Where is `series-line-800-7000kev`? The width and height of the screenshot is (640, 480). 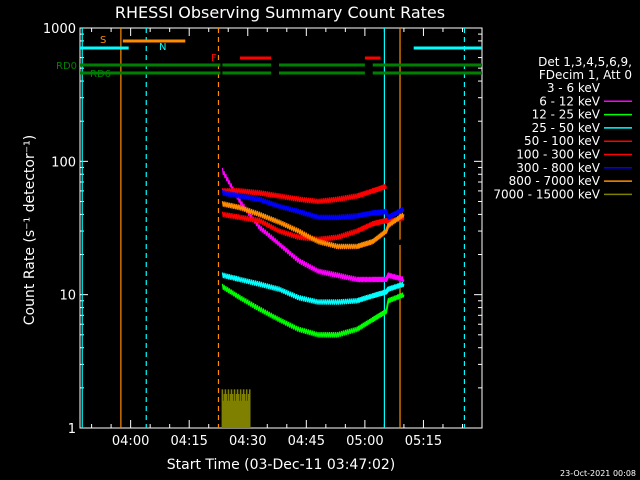 series-line-800-7000kev is located at coordinates (313, 225).